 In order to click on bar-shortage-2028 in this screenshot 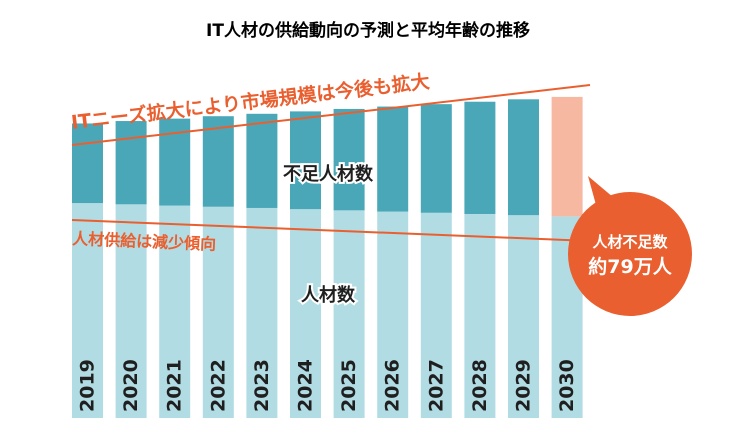, I will do `click(480, 157)`.